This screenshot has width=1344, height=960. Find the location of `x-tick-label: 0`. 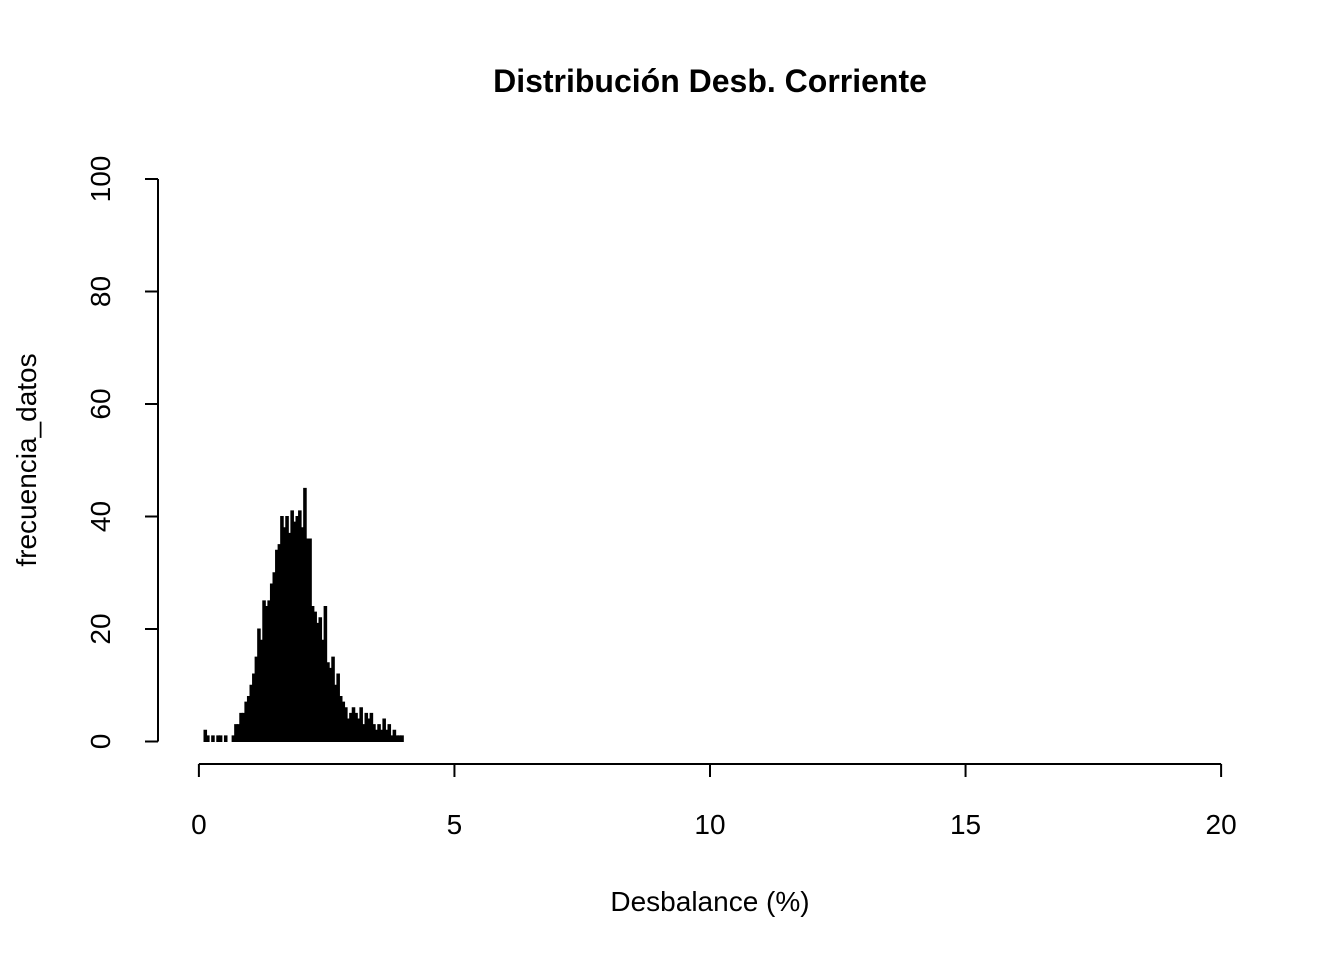

x-tick-label: 0 is located at coordinates (199, 824).